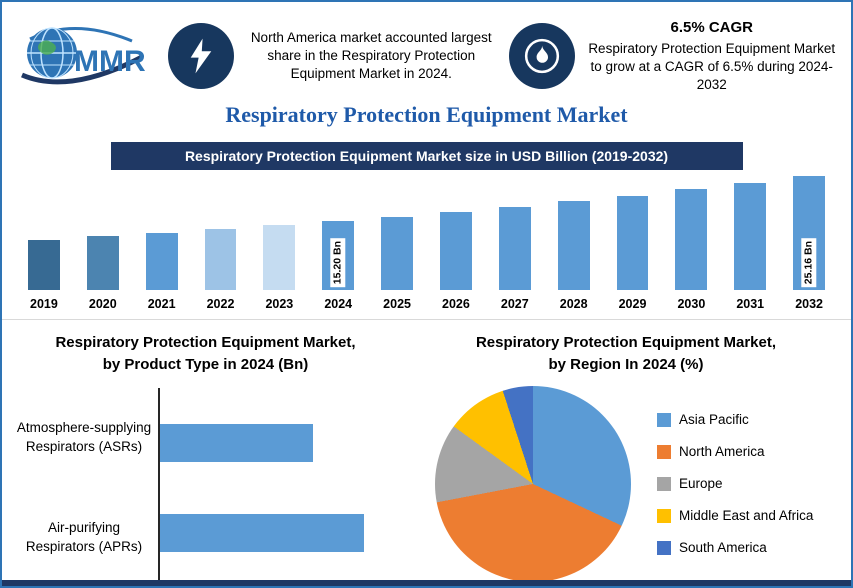 The height and width of the screenshot is (588, 853). I want to click on bar-area-2030, so click(691, 231).